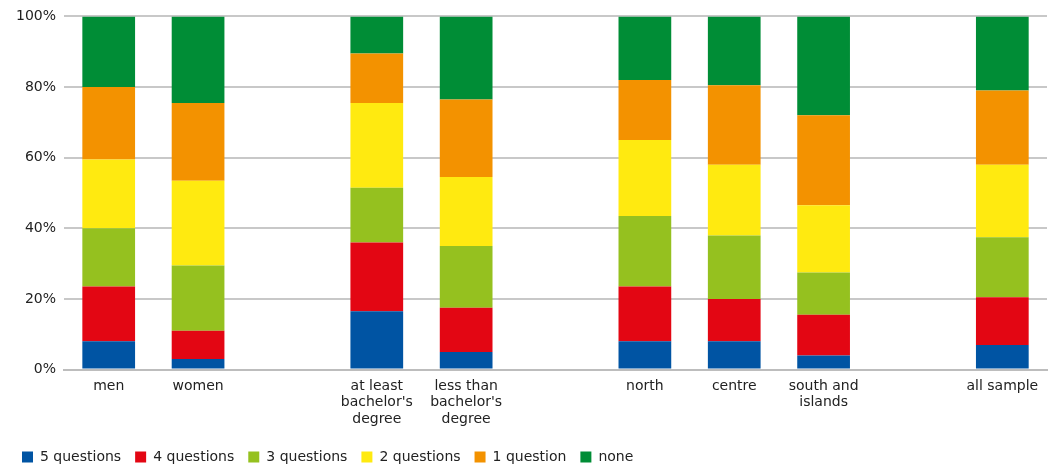 The image size is (1053, 476). What do you see at coordinates (1002, 384) in the screenshot?
I see `x-tick-label: all sample` at bounding box center [1002, 384].